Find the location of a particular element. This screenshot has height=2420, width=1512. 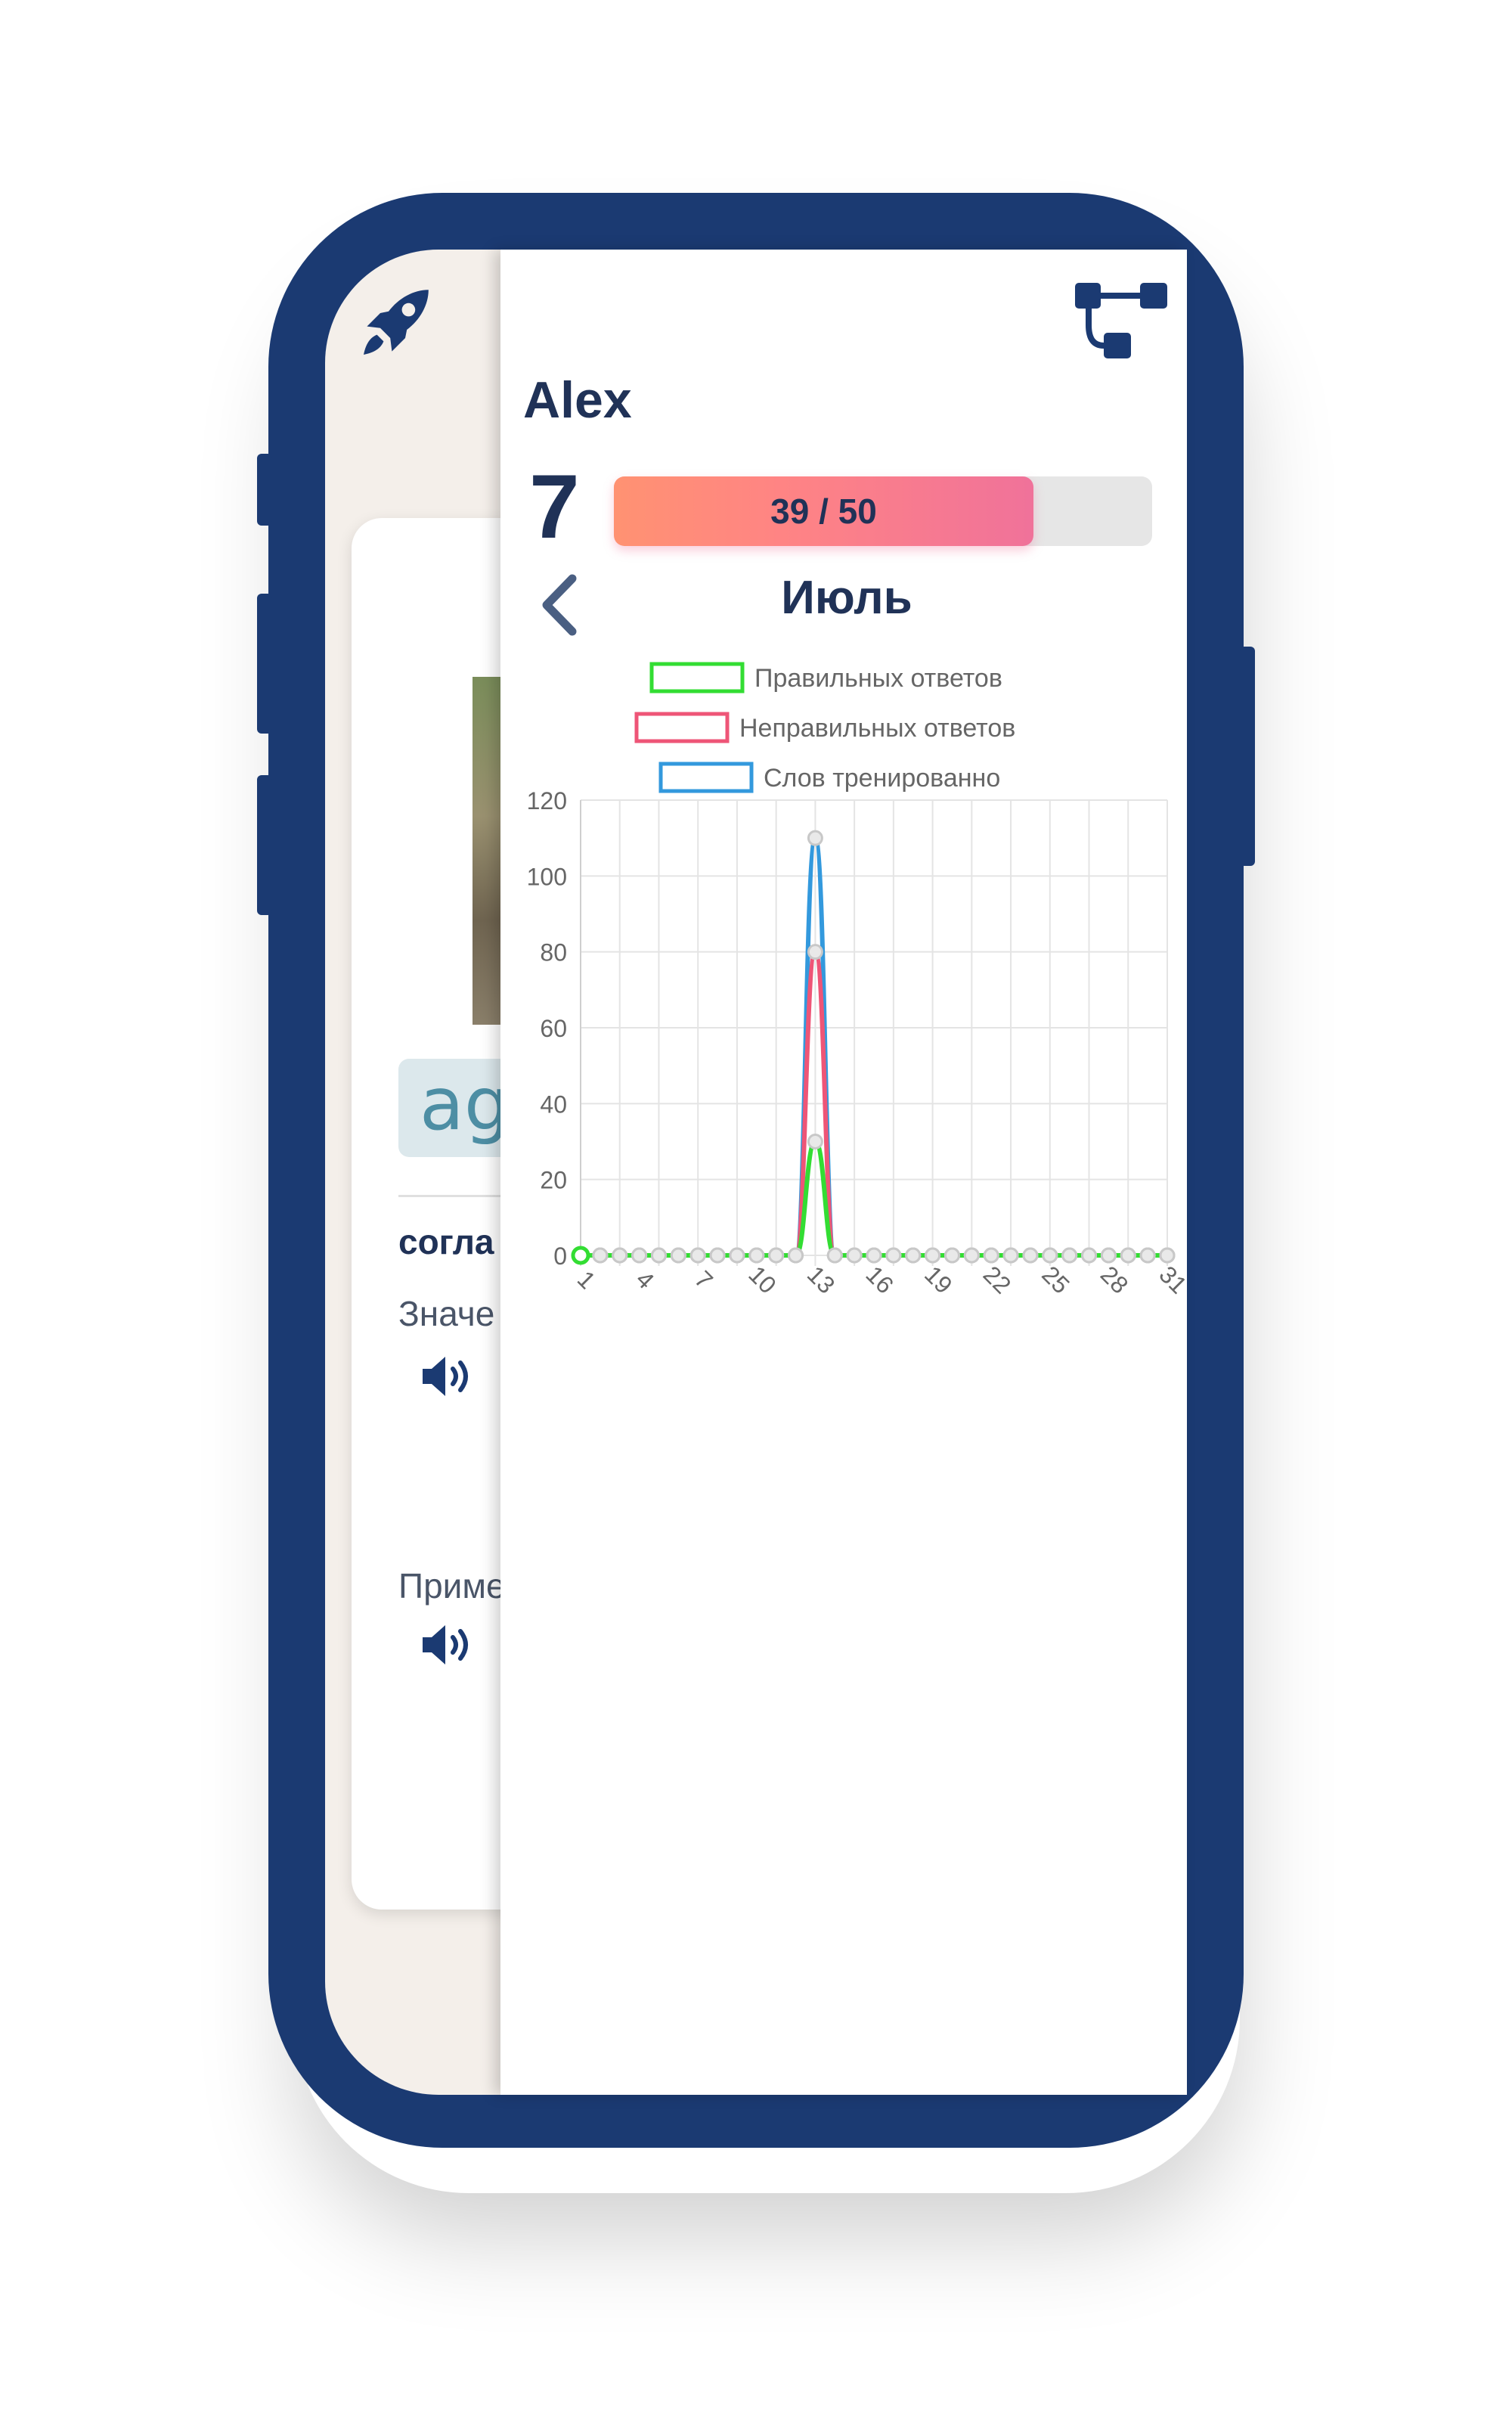

meaning-label: Значе is located at coordinates (446, 1313).